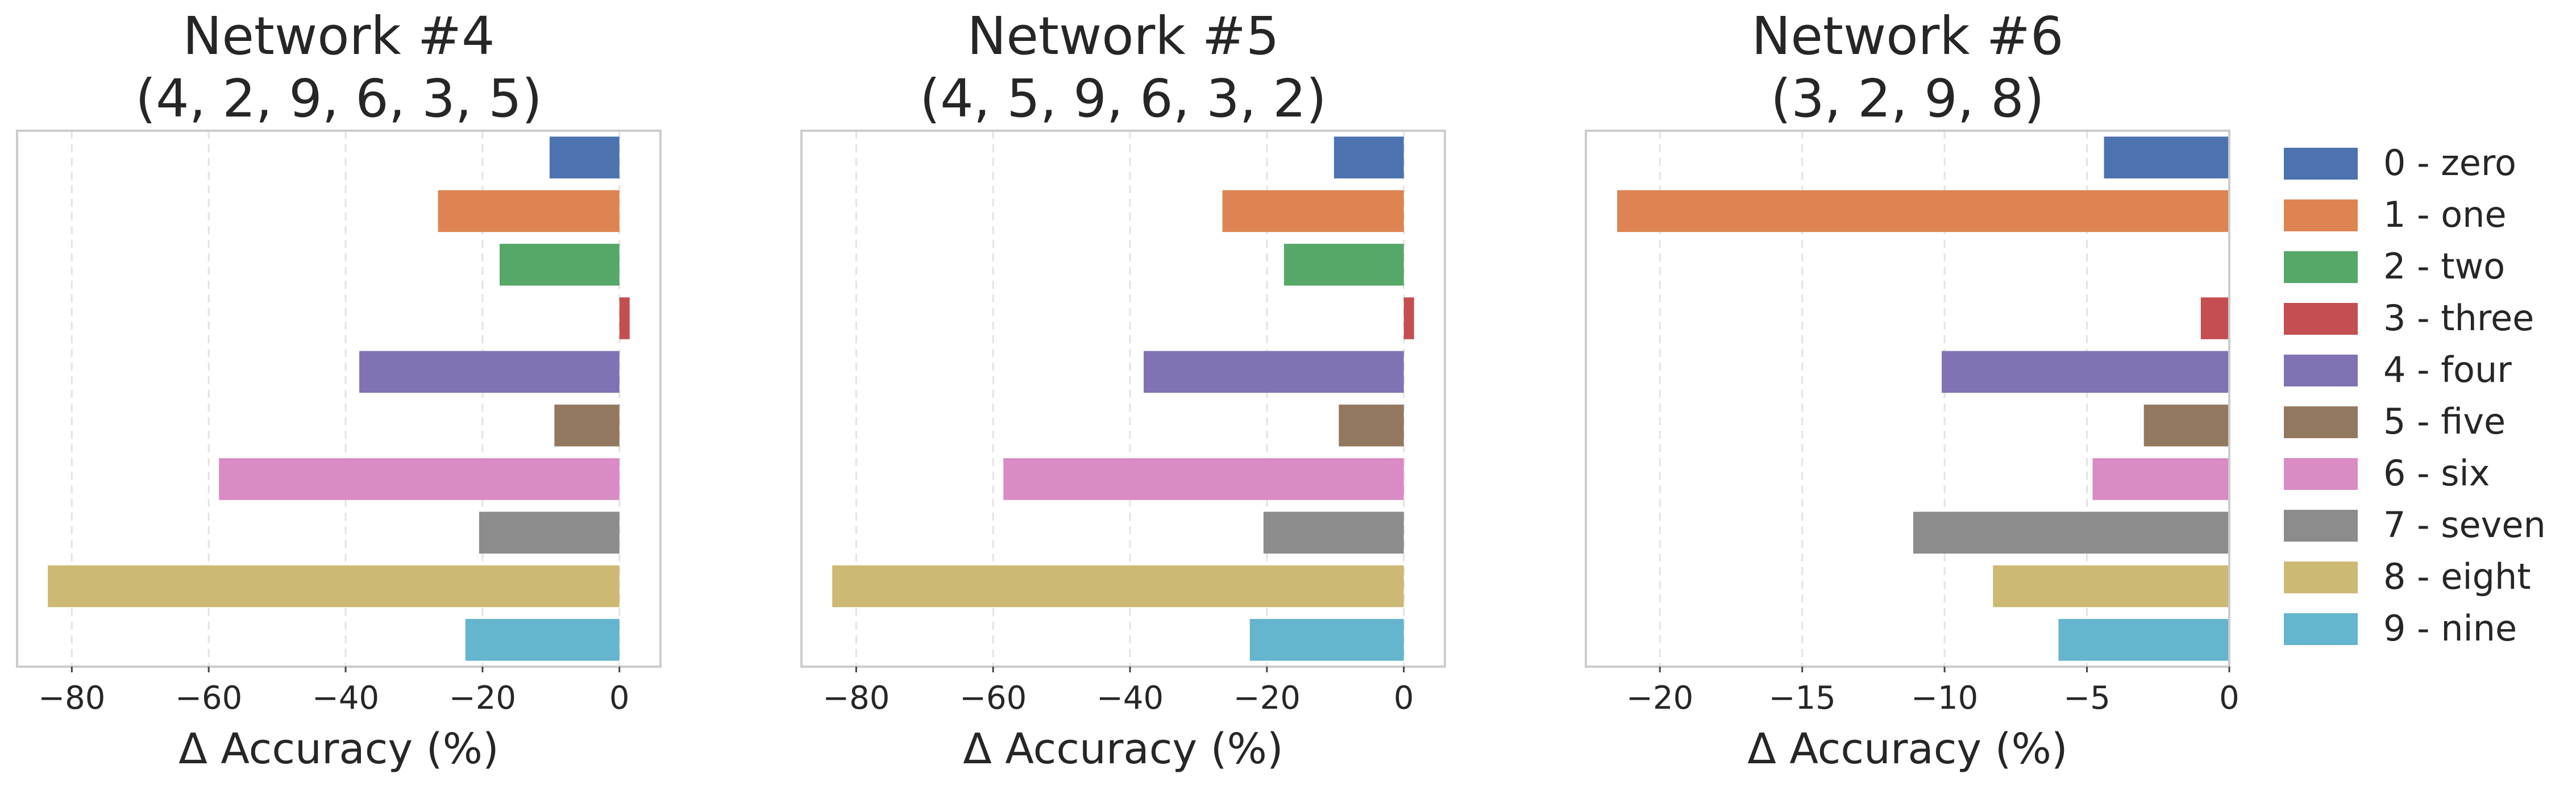  I want to click on panel-3-x-axis-label: Δ Accuracy (%), so click(1908, 749).